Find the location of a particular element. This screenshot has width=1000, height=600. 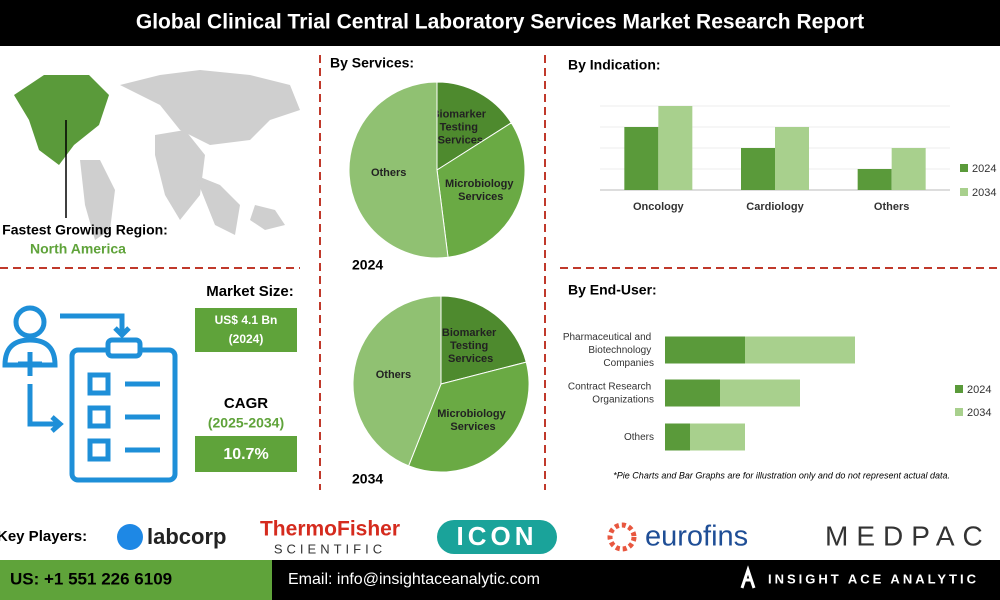

brand-icon is located at coordinates (748, 577).